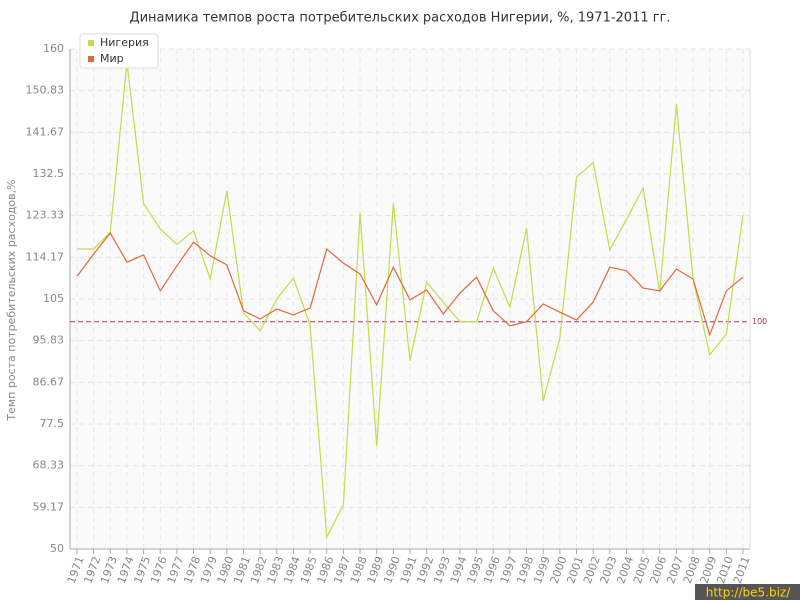 This screenshot has width=800, height=604. Describe the element at coordinates (49, 506) in the screenshot. I see `y-tick-label: 59.17` at that location.